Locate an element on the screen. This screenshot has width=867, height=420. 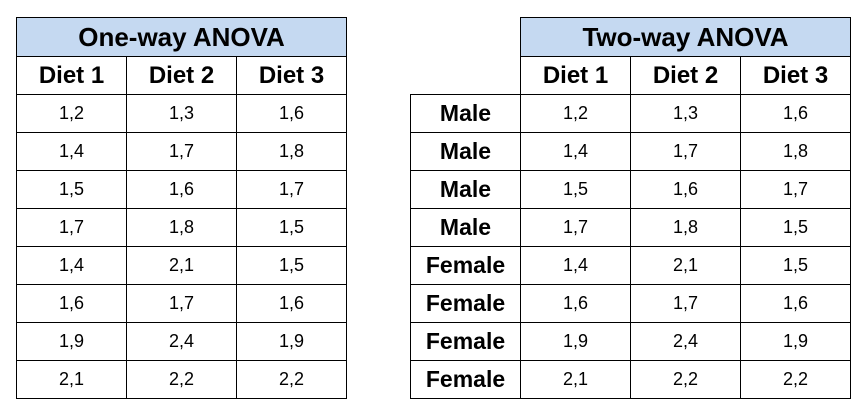
table-row: Female 2,1 2,2 2,2 is located at coordinates (630, 379).